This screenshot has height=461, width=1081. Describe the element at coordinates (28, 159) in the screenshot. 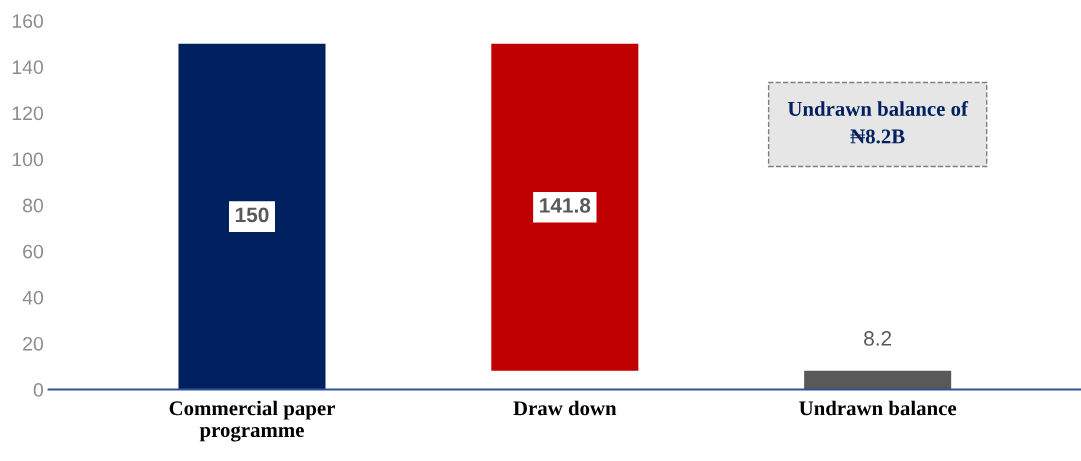

I see `y-tick-label: 100` at that location.